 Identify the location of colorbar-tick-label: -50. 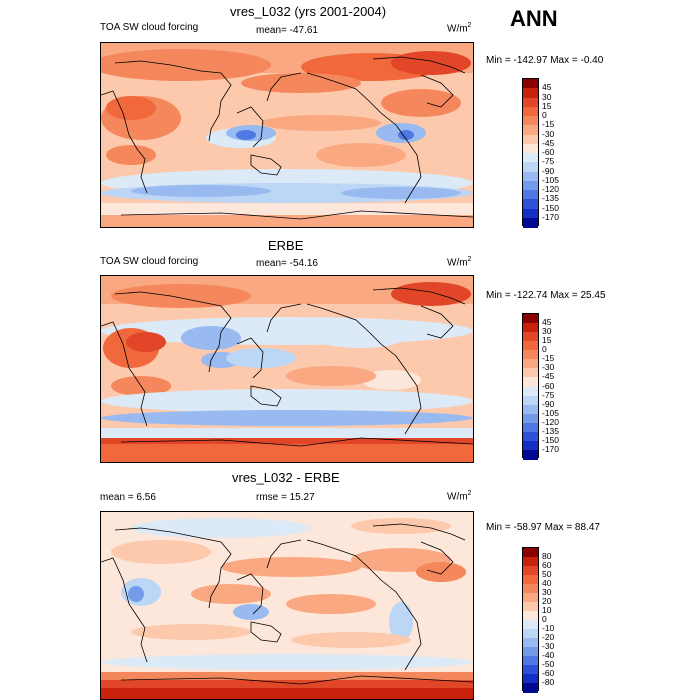
(548, 664).